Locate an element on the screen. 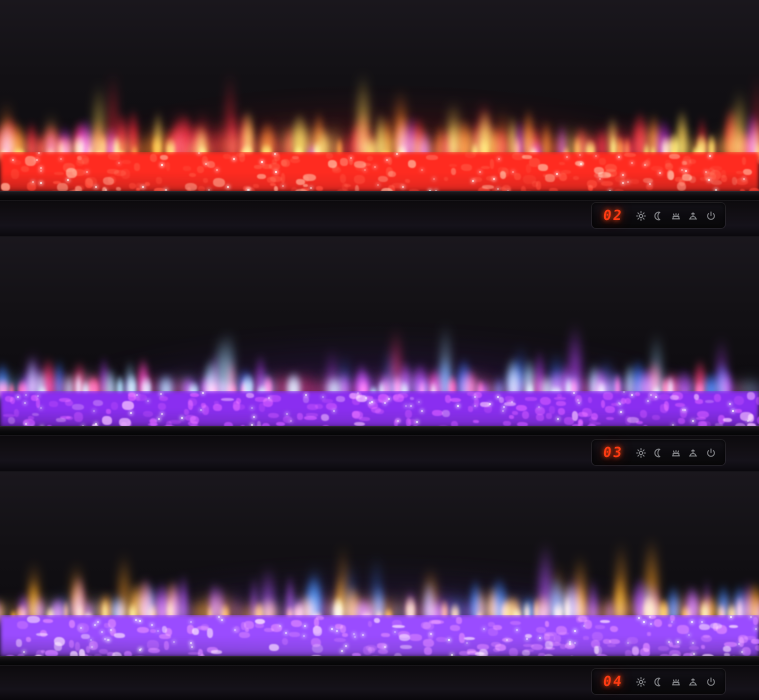 The height and width of the screenshot is (700, 759). control-bar-3: 04 is located at coordinates (658, 681).